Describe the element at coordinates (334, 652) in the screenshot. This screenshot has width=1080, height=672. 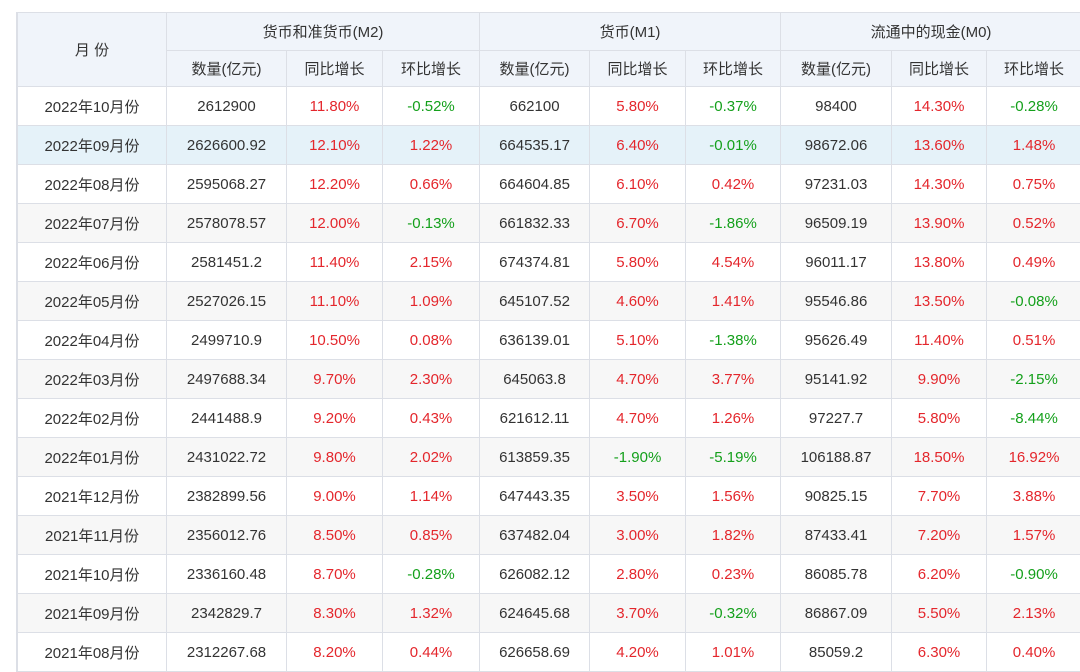
I see `percent-cell: 8.20%` at that location.